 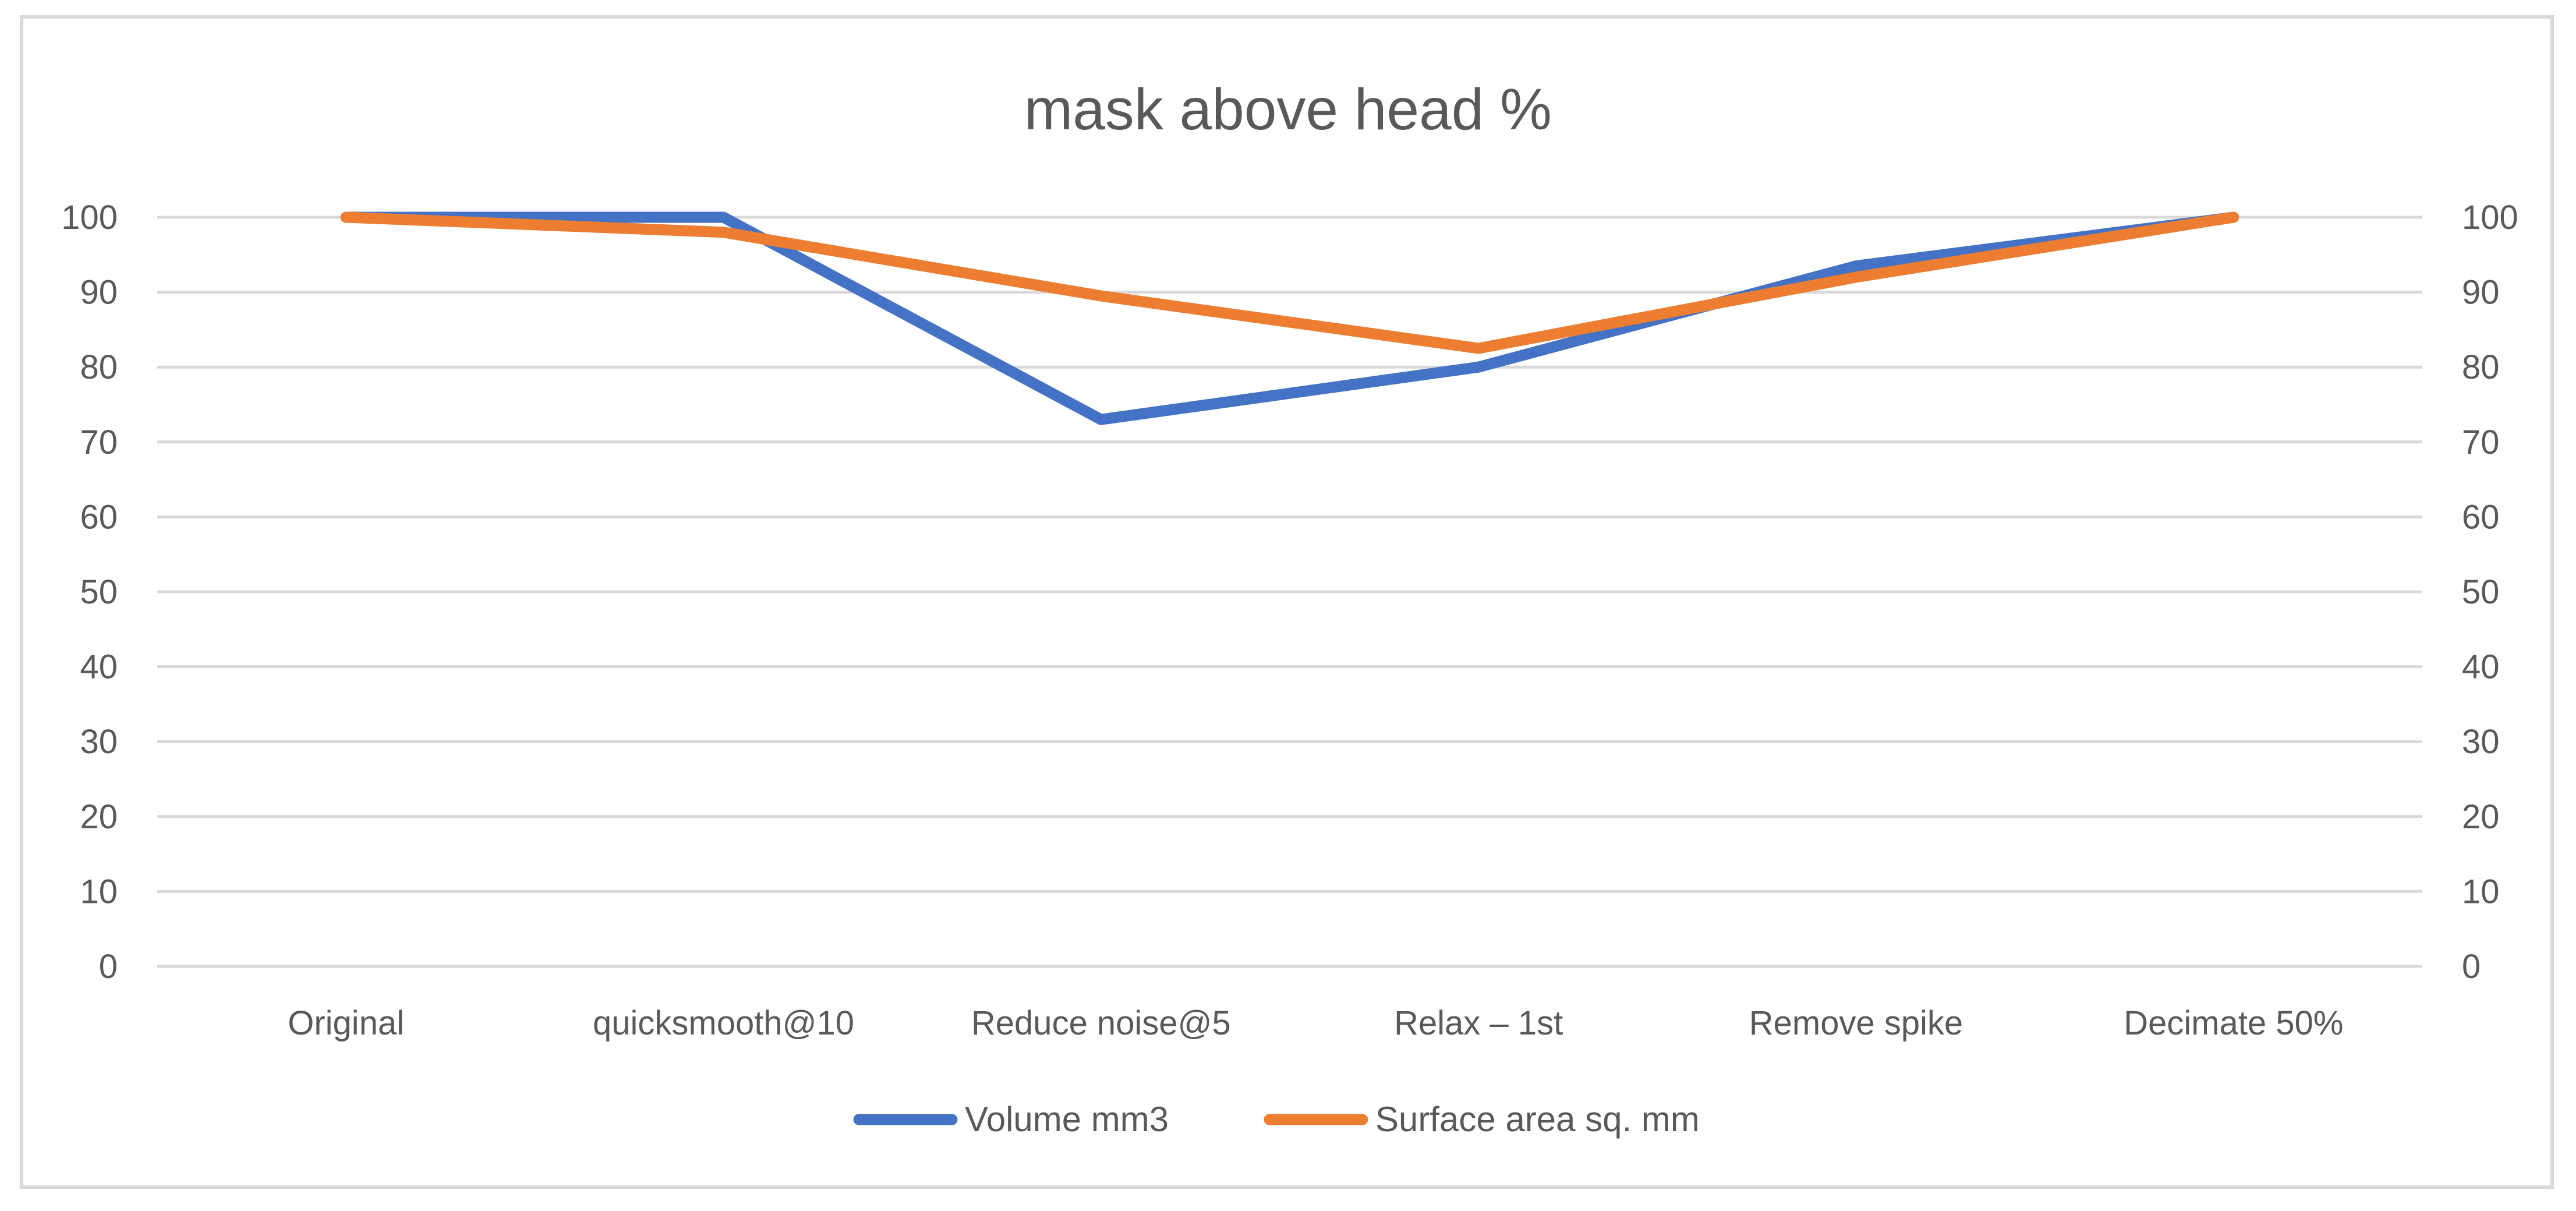 I want to click on y-axis-left: 0 10 20 30 40 50 60 70 80 90 100, so click(x=89, y=592).